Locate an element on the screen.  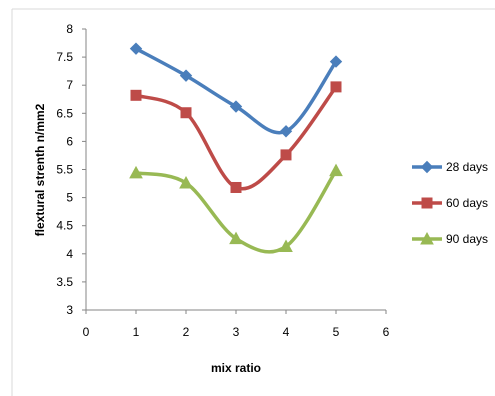
legend-item: 60 days is located at coordinates (450, 203).